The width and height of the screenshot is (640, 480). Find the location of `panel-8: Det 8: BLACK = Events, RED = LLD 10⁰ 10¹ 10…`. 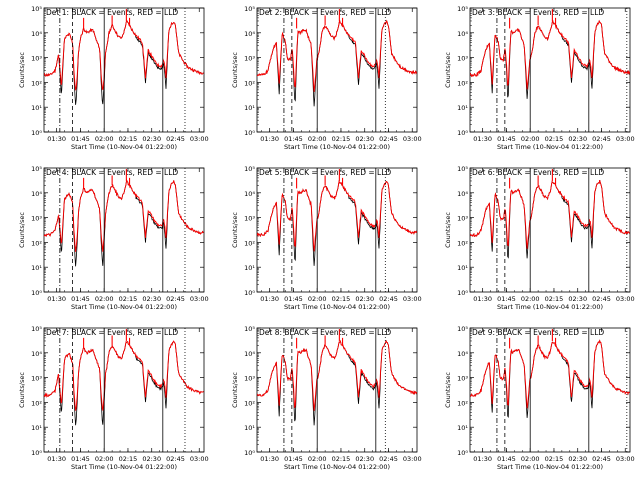

panel-8: Det 8: BLACK = Events, RED = LLD 10⁰ 10¹ 10… is located at coordinates (326, 398).